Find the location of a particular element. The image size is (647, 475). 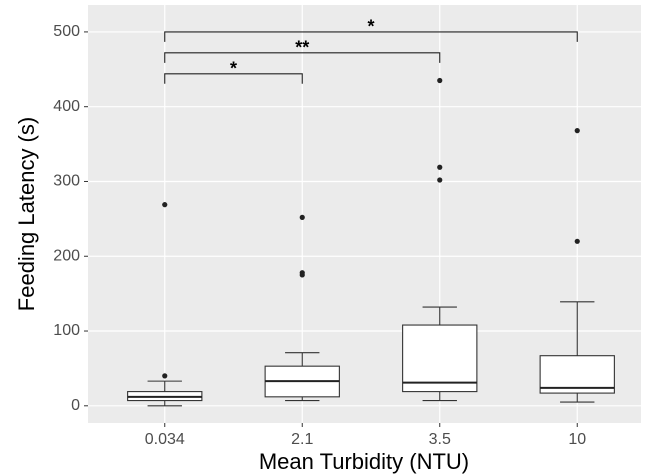

box is located at coordinates (440, 358).